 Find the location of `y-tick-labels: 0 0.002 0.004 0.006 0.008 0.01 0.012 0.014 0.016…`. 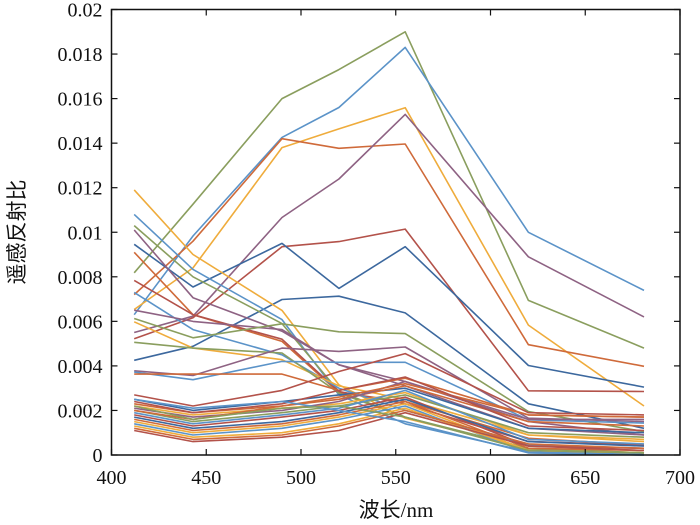

y-tick-labels: 0 0.002 0.004 0.006 0.008 0.01 0.012 0.014 0.016… is located at coordinates (80, 233).